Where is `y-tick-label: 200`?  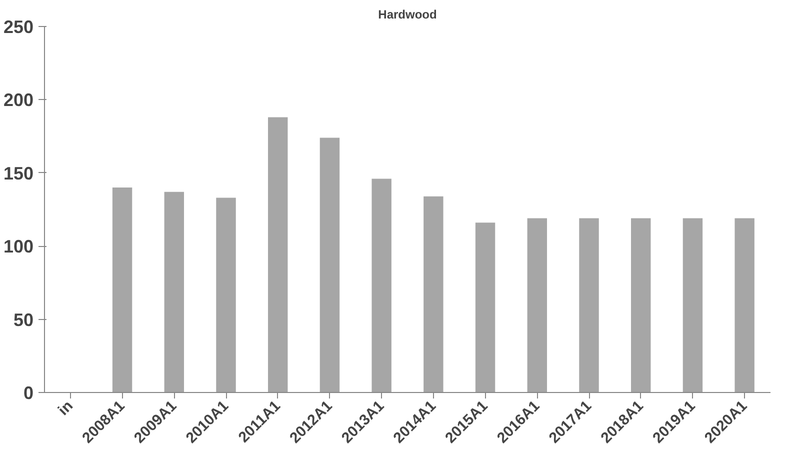 y-tick-label: 200 is located at coordinates (18, 100).